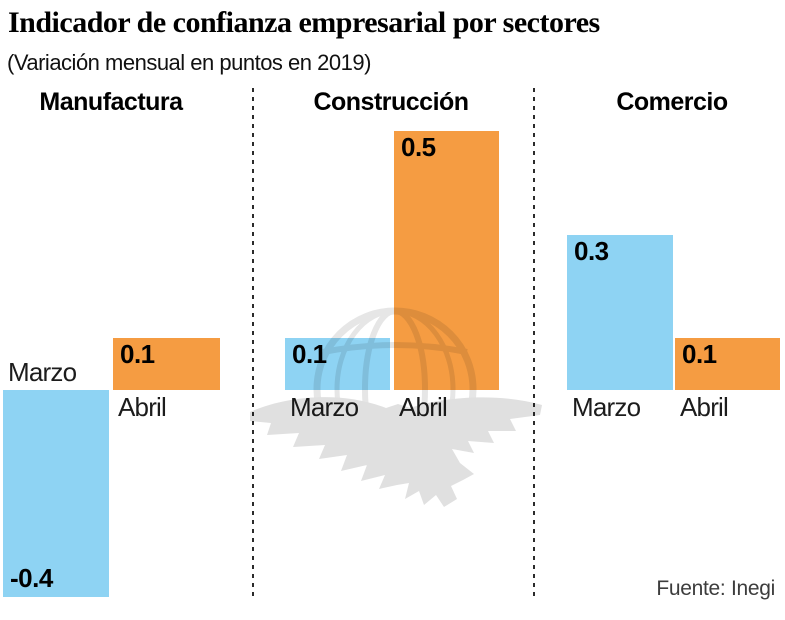  What do you see at coordinates (391, 102) in the screenshot?
I see `section-header-construccion: Construcción` at bounding box center [391, 102].